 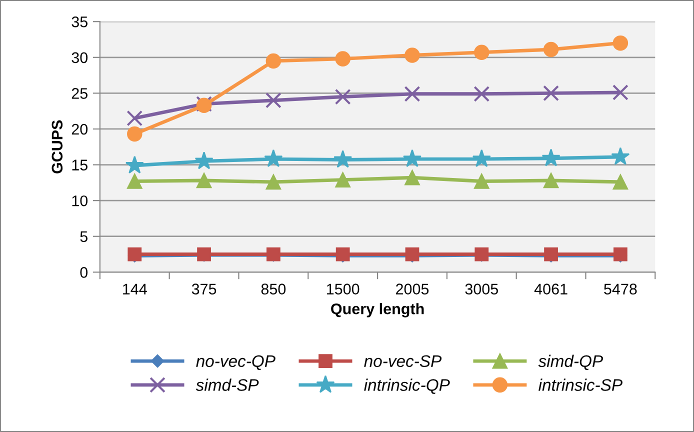 I want to click on x-tick-label: 2005, so click(x=412, y=289).